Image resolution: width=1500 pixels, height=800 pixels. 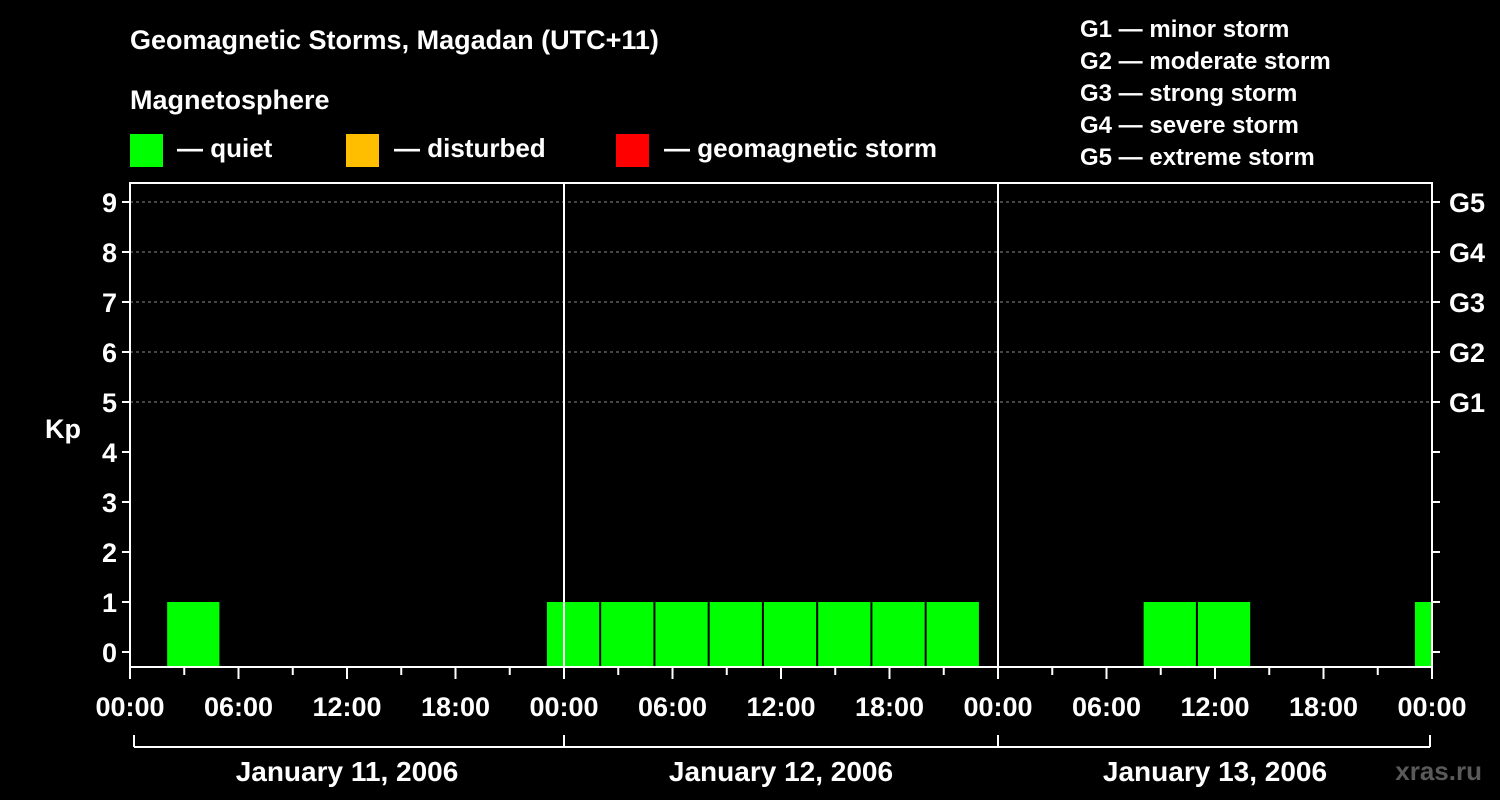 I want to click on x-tick-label-1: 06:00, so click(x=238, y=707).